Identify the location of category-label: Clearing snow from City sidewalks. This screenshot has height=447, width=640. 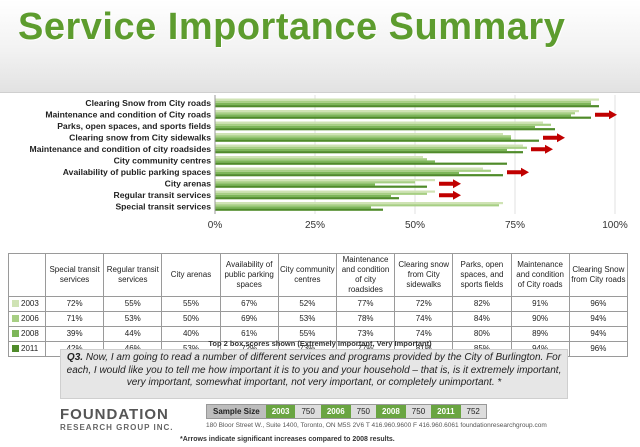
(140, 137).